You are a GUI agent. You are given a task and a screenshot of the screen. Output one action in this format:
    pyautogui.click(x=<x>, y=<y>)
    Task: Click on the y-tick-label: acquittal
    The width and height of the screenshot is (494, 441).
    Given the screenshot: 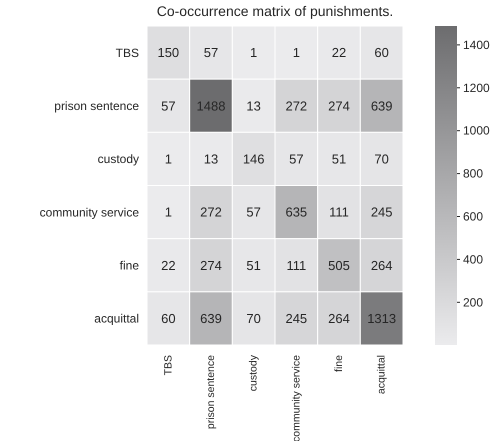 What is the action you would take?
    pyautogui.click(x=116, y=319)
    